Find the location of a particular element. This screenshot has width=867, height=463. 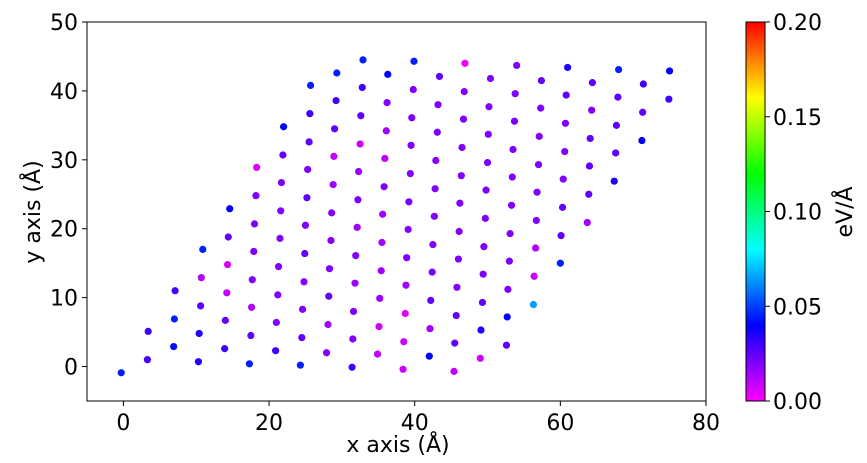

y-tick-label: 30 is located at coordinates (64, 161).